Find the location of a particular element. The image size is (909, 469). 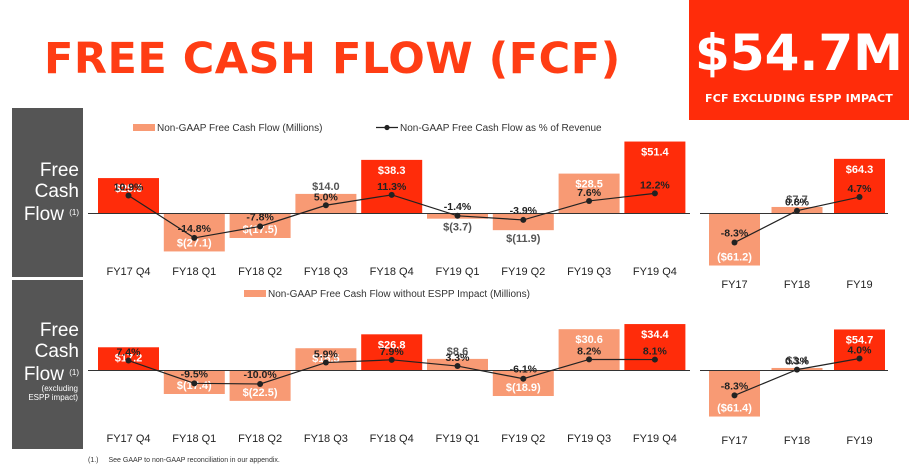

percent-label: -9.5% is located at coordinates (195, 374).